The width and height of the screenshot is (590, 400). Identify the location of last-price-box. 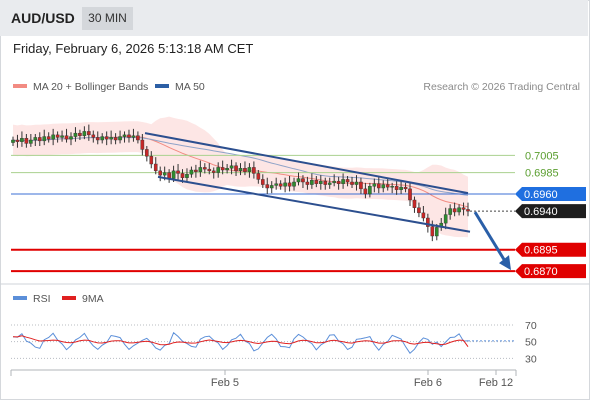
(550, 211).